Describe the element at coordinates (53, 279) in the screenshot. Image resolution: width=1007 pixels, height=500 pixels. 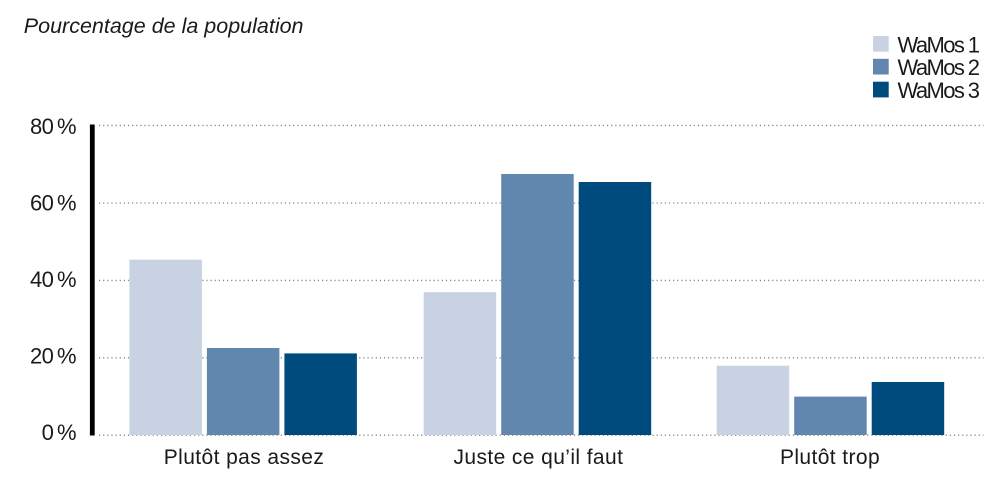
I see `svg-text: 40 %` at that location.